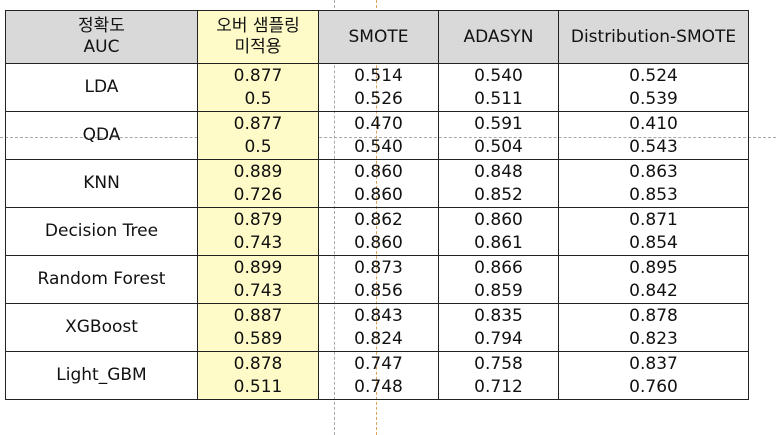  I want to click on auc-value: 0.589, so click(258, 338).